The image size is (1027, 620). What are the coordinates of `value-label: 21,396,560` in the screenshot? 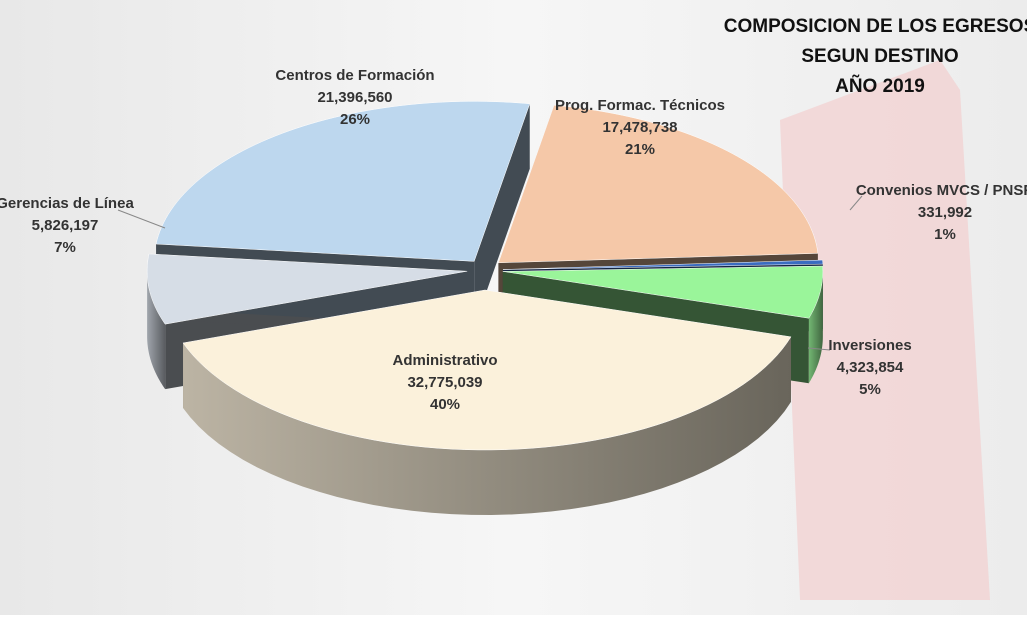 It's located at (354, 97).